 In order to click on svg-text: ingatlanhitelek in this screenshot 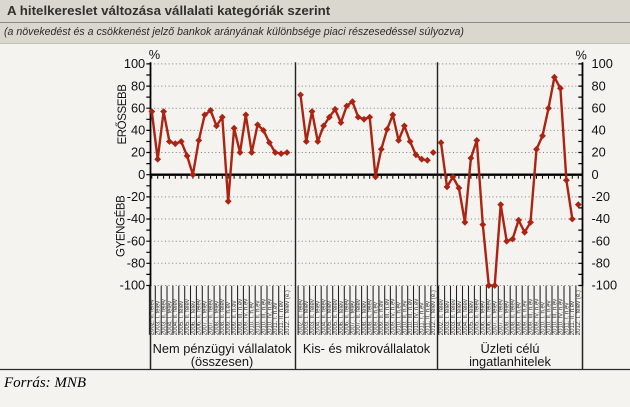, I will do `click(510, 361)`.